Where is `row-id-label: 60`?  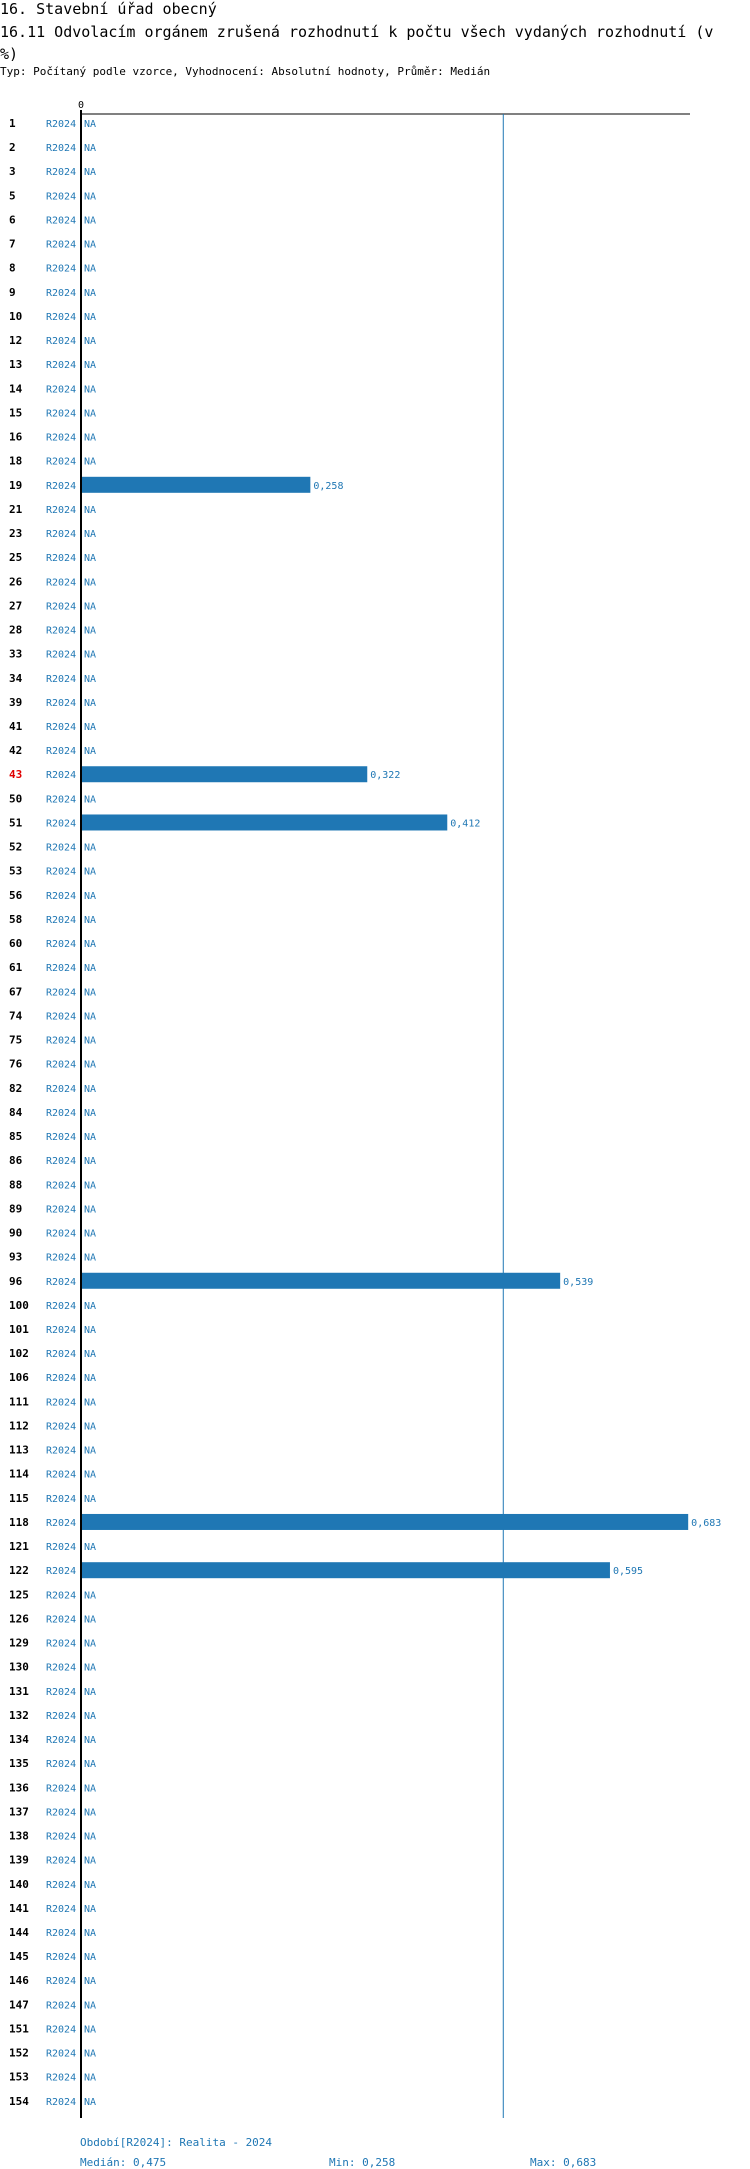 row-id-label: 60 is located at coordinates (15, 943).